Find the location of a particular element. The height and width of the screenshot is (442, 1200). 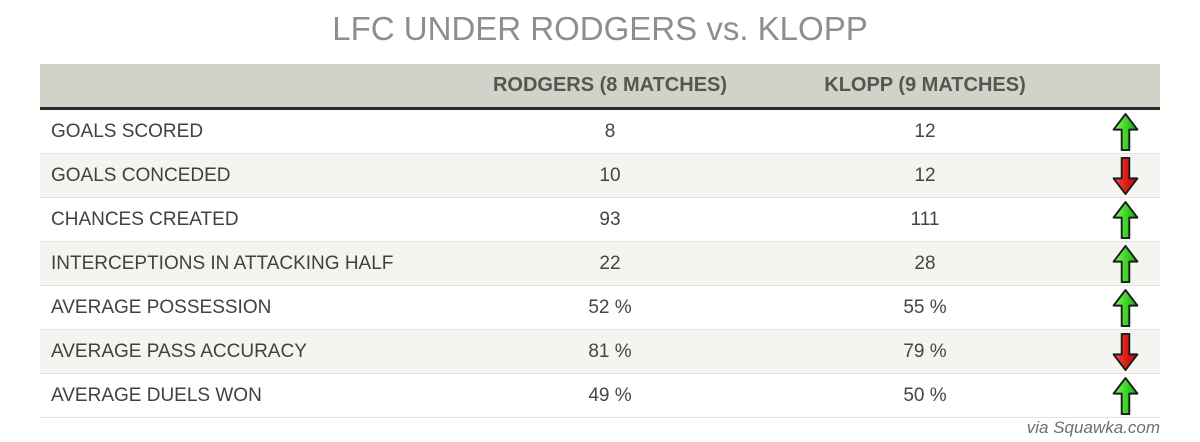

metric-label: AVERAGE POSSESSION is located at coordinates (250, 307).